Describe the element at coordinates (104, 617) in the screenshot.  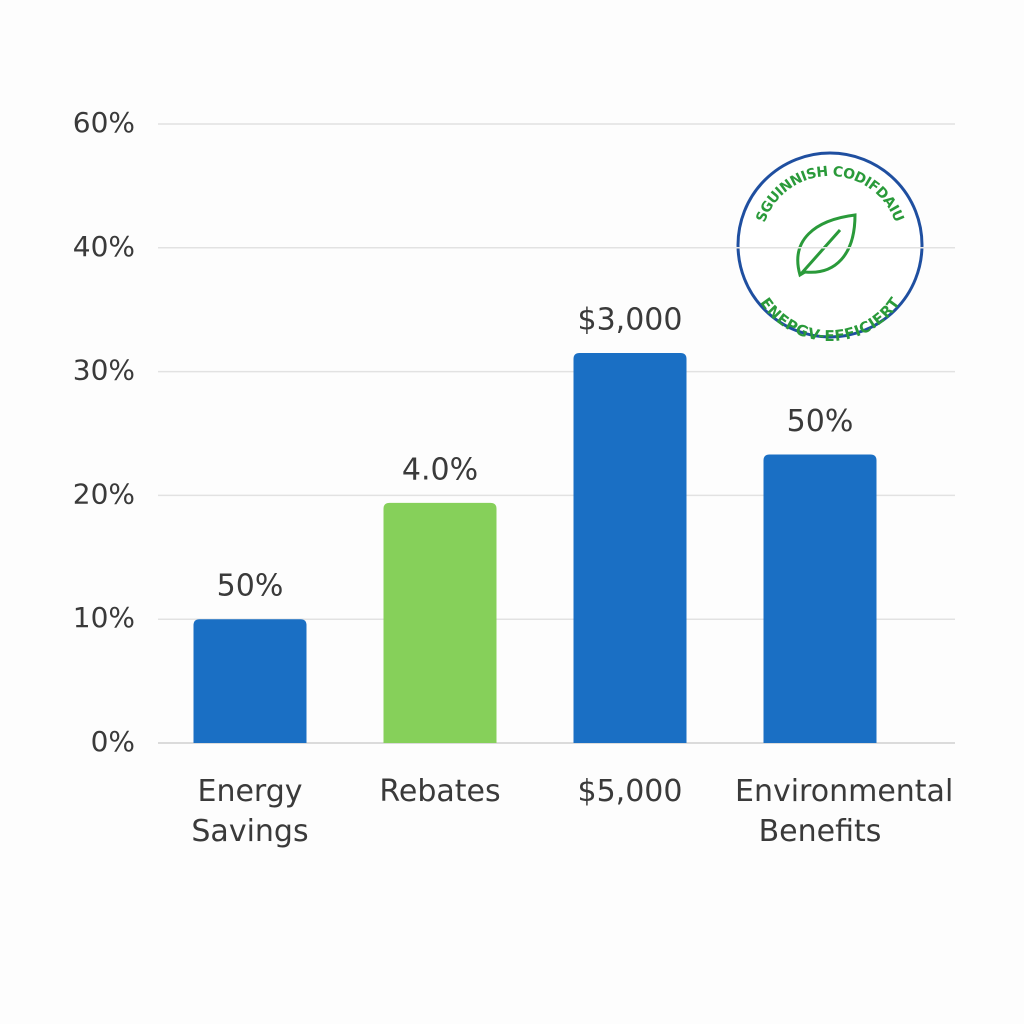
I see `y-tick-label: 10%` at that location.